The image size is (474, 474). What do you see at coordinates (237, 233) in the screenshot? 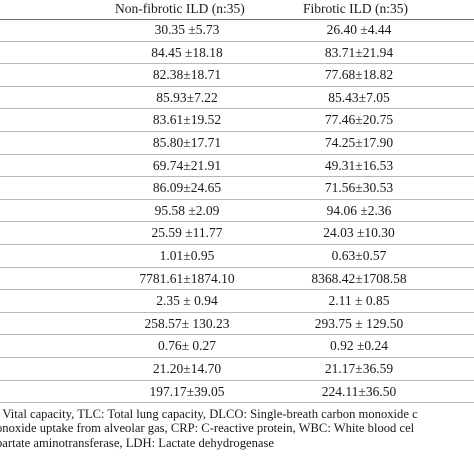
I see `table-row: 25.59 ±11.77 24.03 ±10.30` at bounding box center [237, 233].